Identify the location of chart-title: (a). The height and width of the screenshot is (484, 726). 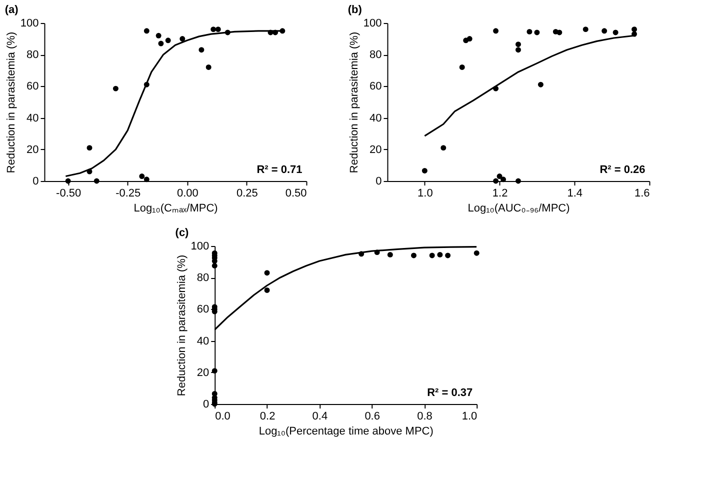
(11, 10).